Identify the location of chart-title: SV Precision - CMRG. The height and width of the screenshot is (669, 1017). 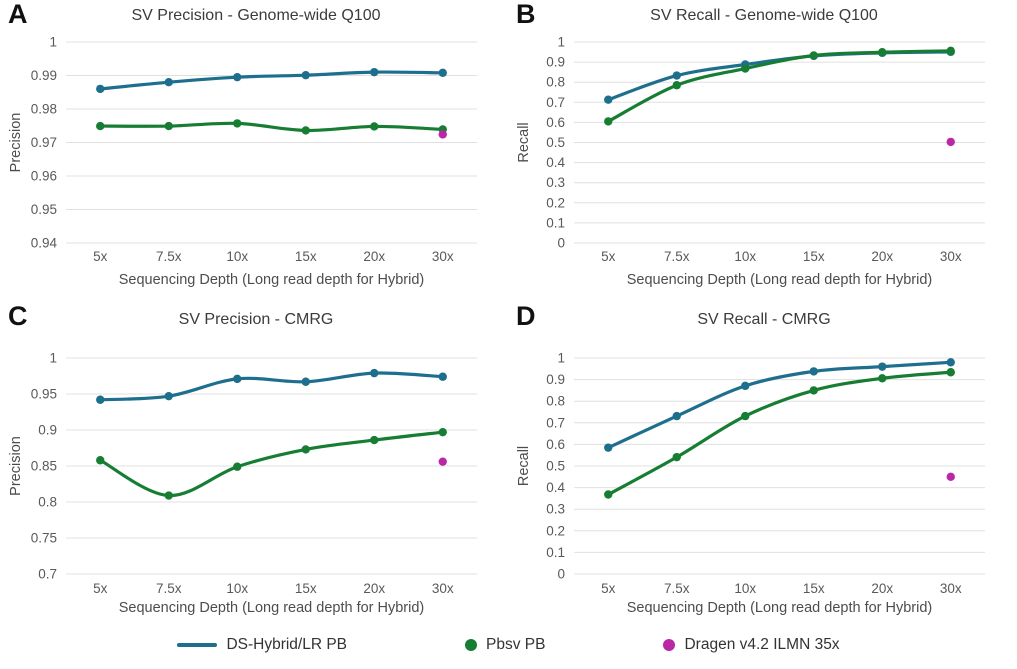
(256, 319).